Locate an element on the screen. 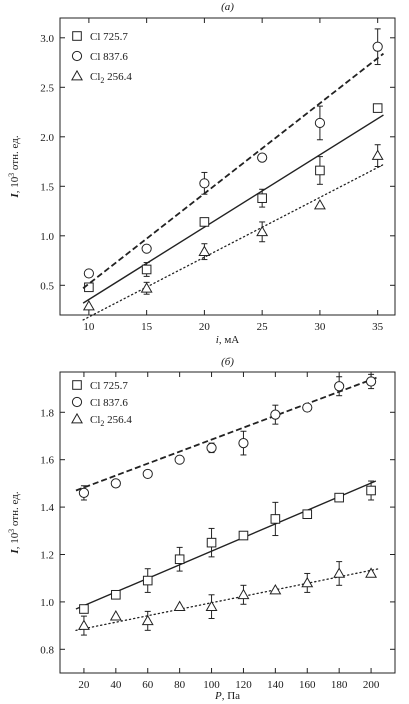 The height and width of the screenshot is (704, 409). x-tick-label: 180 is located at coordinates (339, 685).